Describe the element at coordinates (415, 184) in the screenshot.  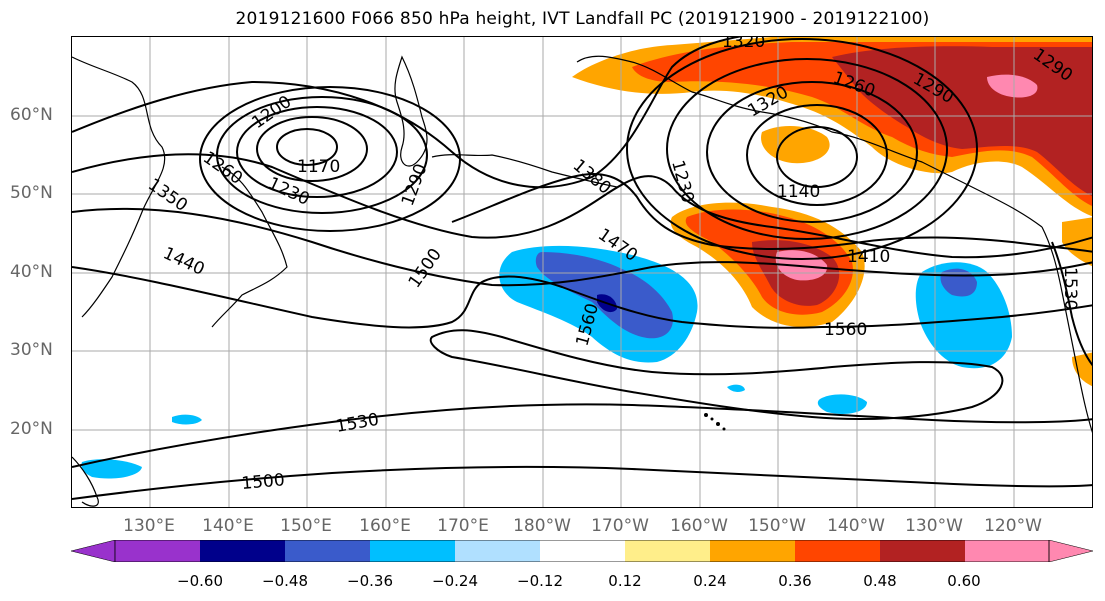
I see `contour-label-1290-asia: 1290` at that location.